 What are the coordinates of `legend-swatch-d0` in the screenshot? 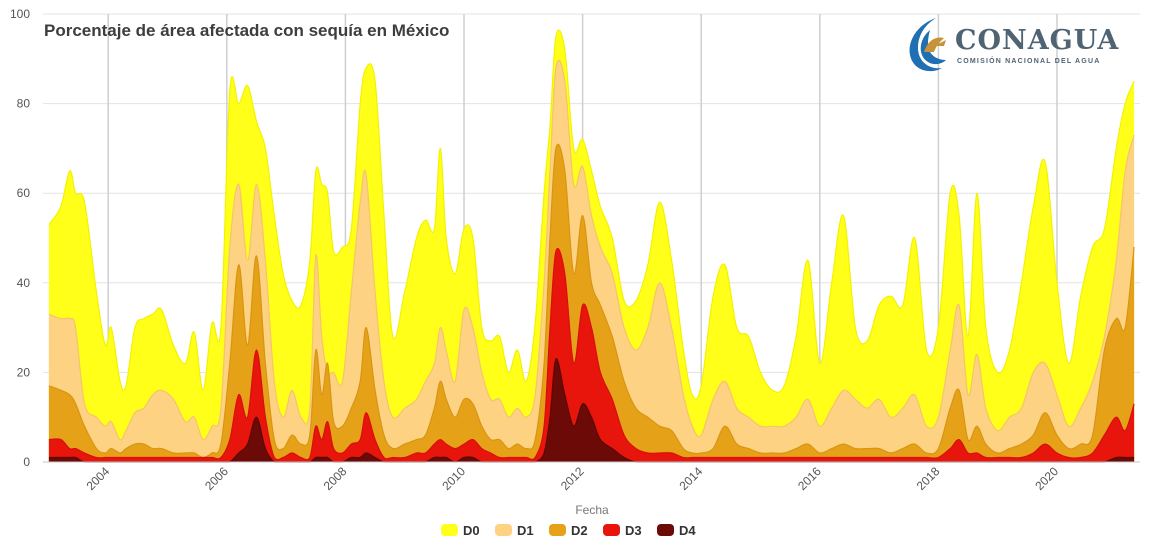 It's located at (449, 530).